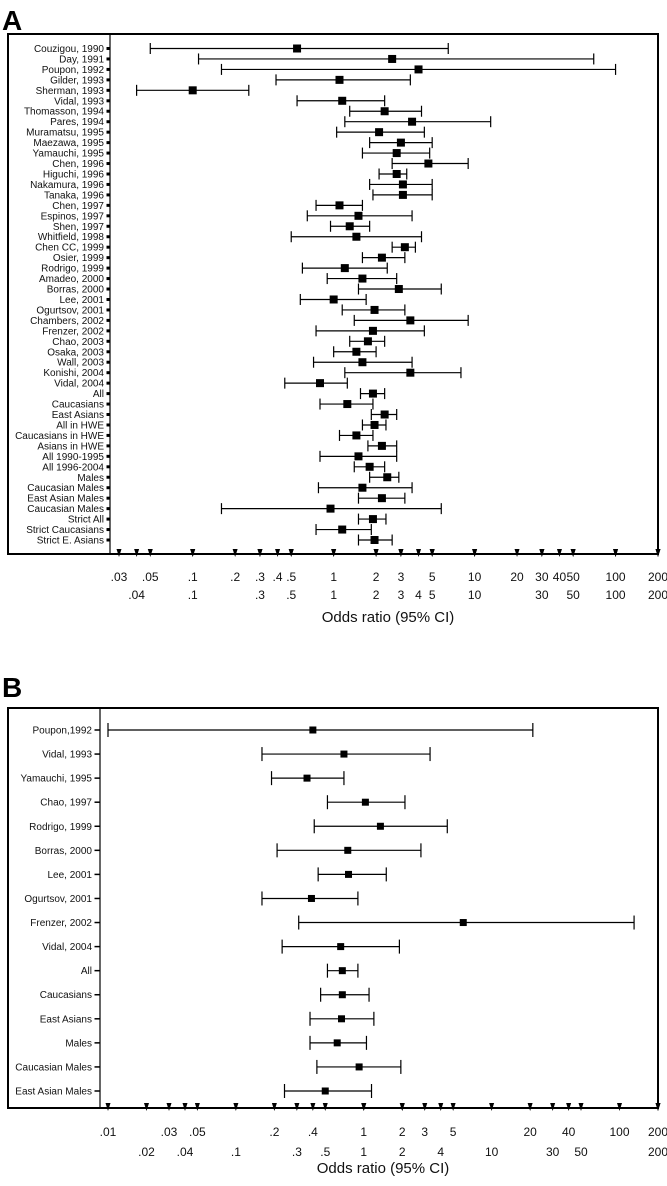 This screenshot has height=1186, width=667. I want to click on study-label: Strict E. Asians, so click(70, 541).